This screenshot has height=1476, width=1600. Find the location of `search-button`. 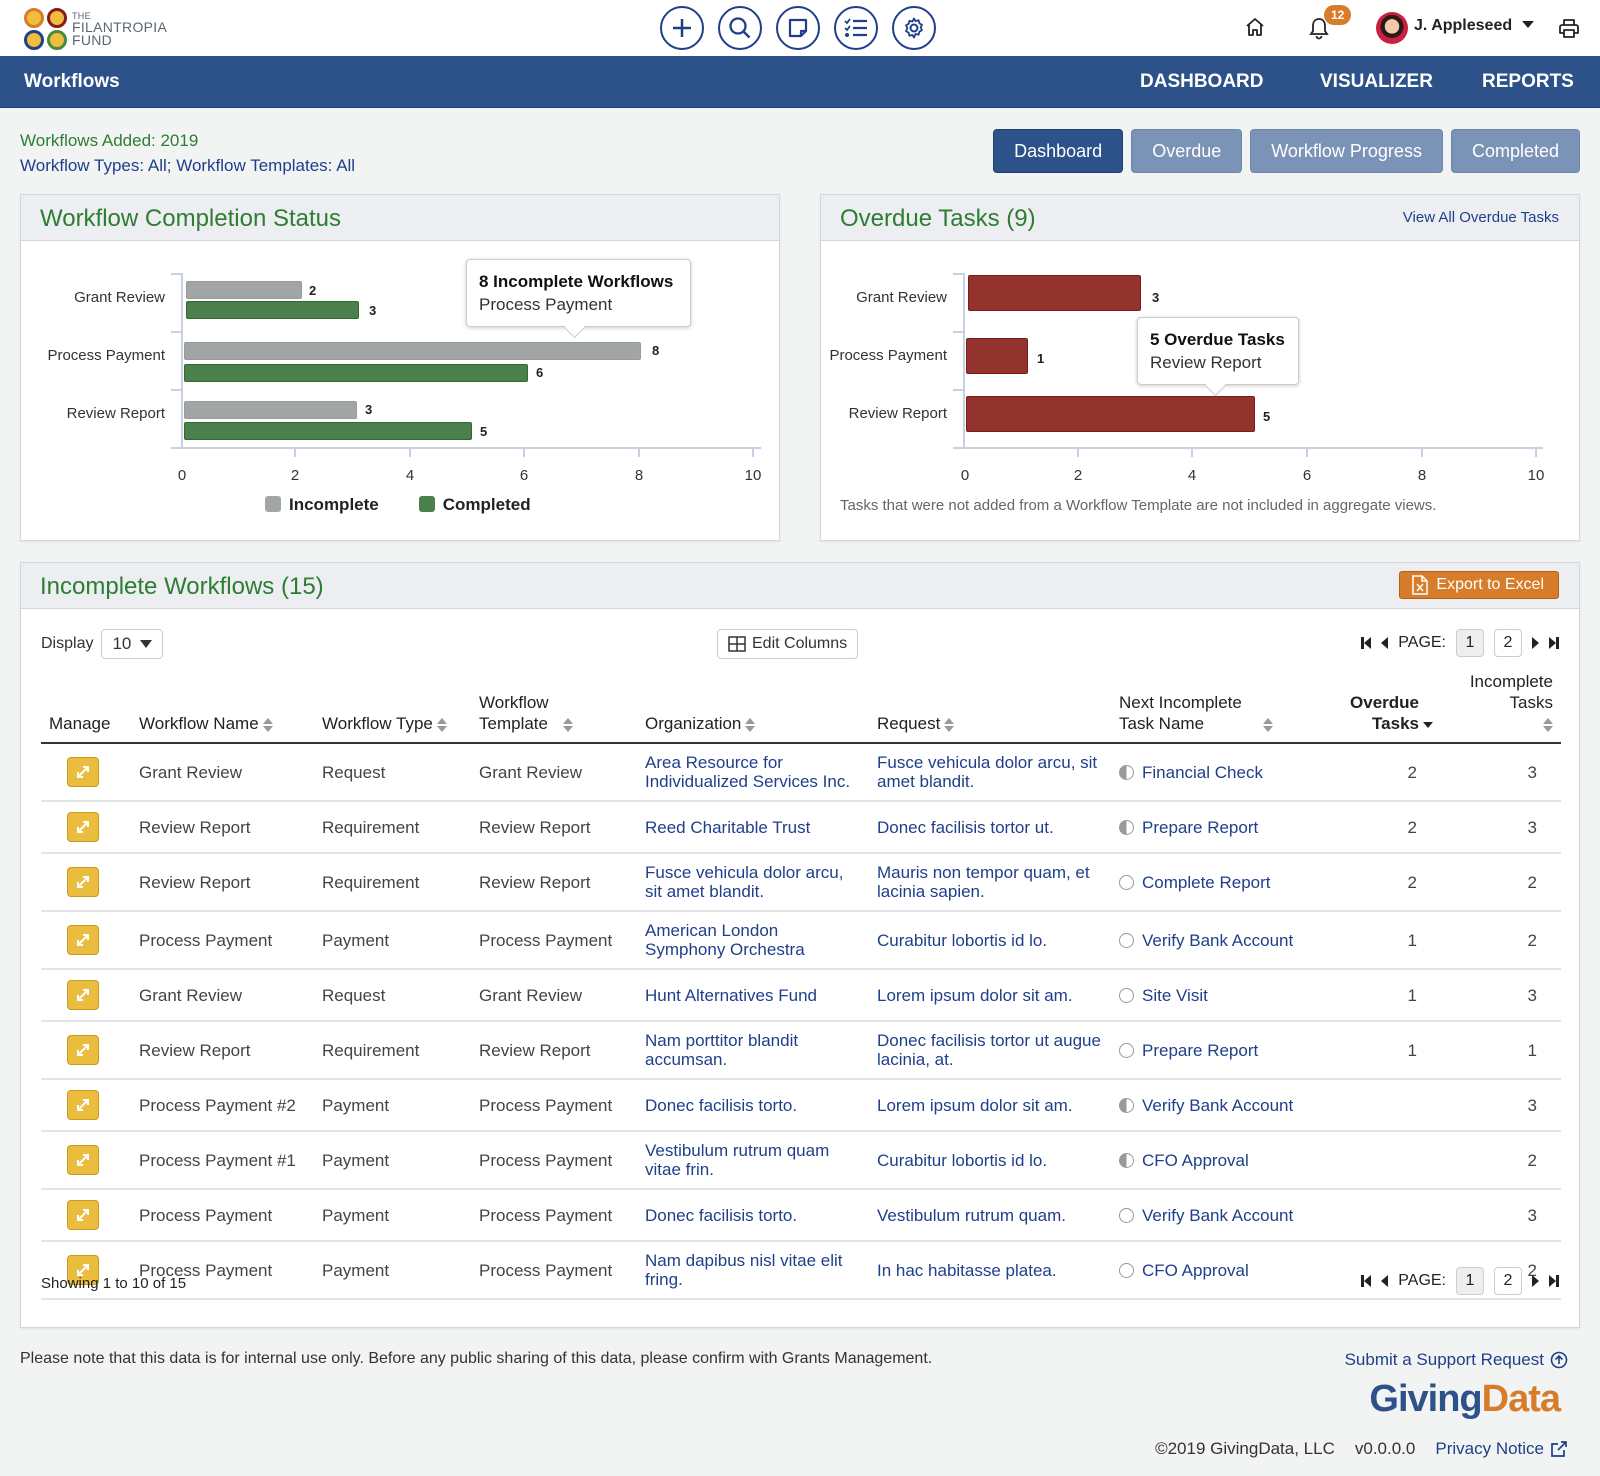

search-button is located at coordinates (740, 28).